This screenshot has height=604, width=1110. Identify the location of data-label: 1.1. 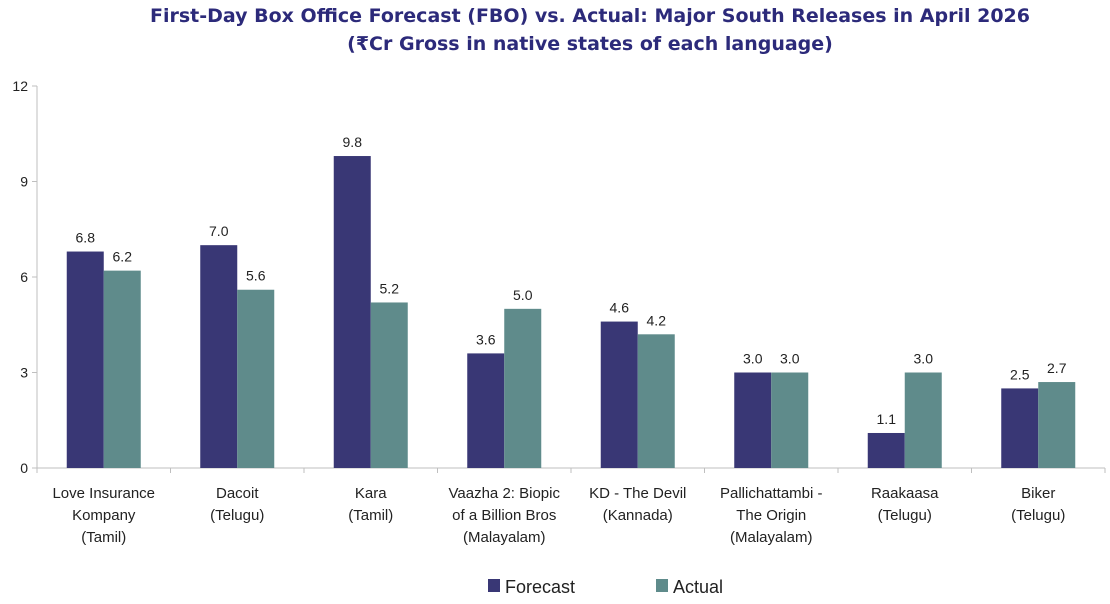
(887, 419).